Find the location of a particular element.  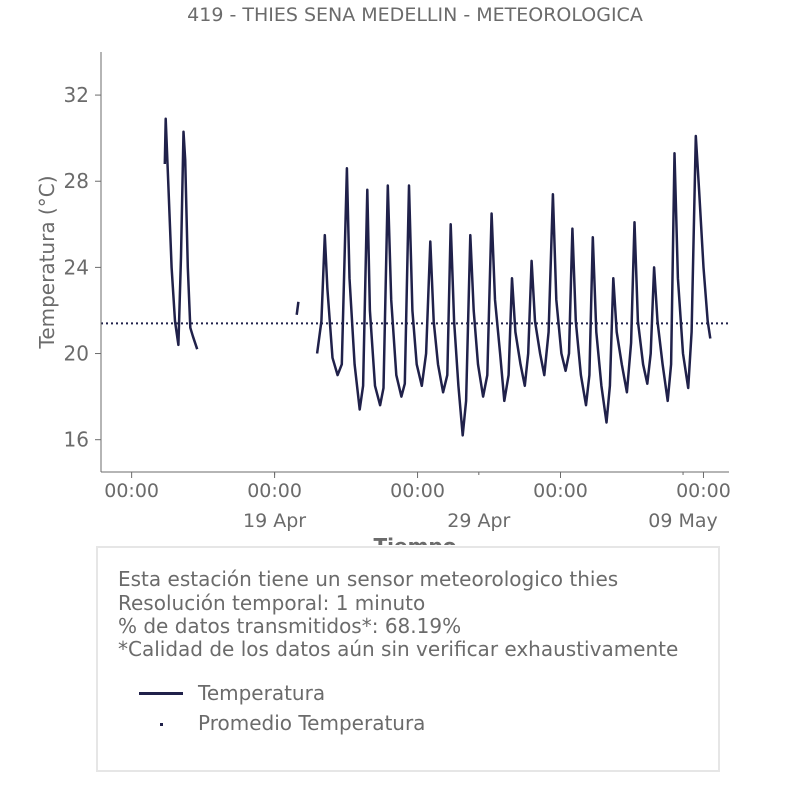

x-tick-date-label: 19 Apr is located at coordinates (274, 521).